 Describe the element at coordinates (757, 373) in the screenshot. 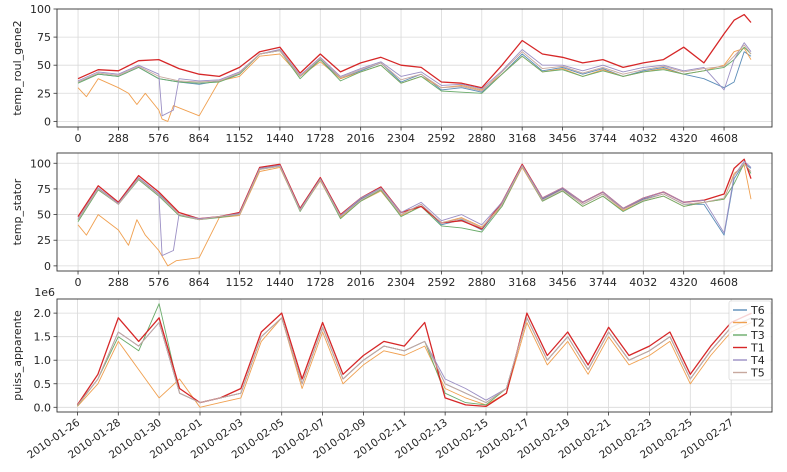

I see `legend-label-t5: T5` at that location.